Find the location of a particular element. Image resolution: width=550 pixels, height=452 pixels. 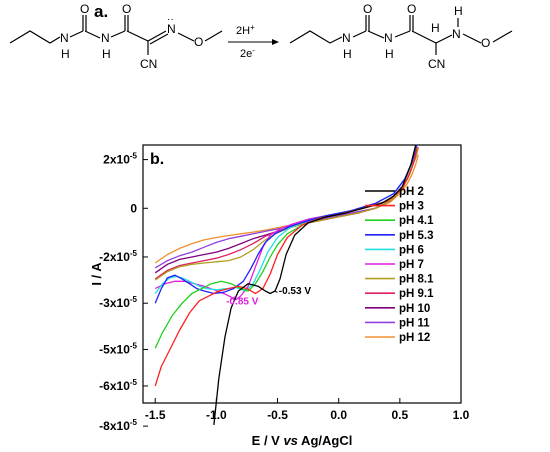

product-structure is located at coordinates (401, 35).